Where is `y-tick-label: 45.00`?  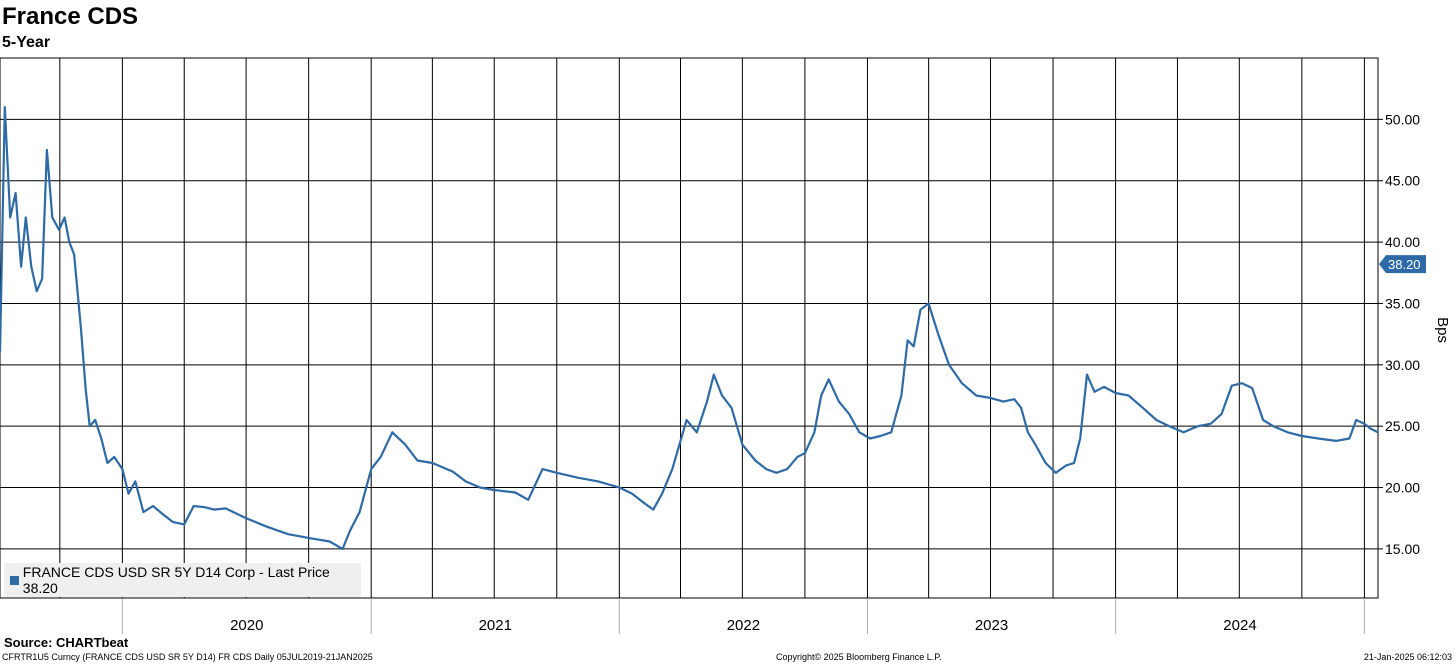
y-tick-label: 45.00 is located at coordinates (1402, 181).